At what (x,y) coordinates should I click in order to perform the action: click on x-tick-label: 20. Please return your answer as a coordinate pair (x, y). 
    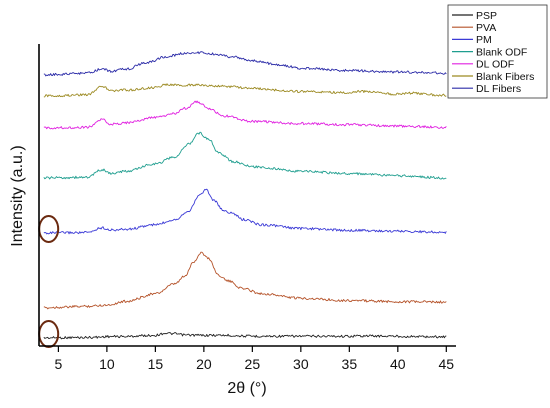
    Looking at the image, I should click on (204, 364).